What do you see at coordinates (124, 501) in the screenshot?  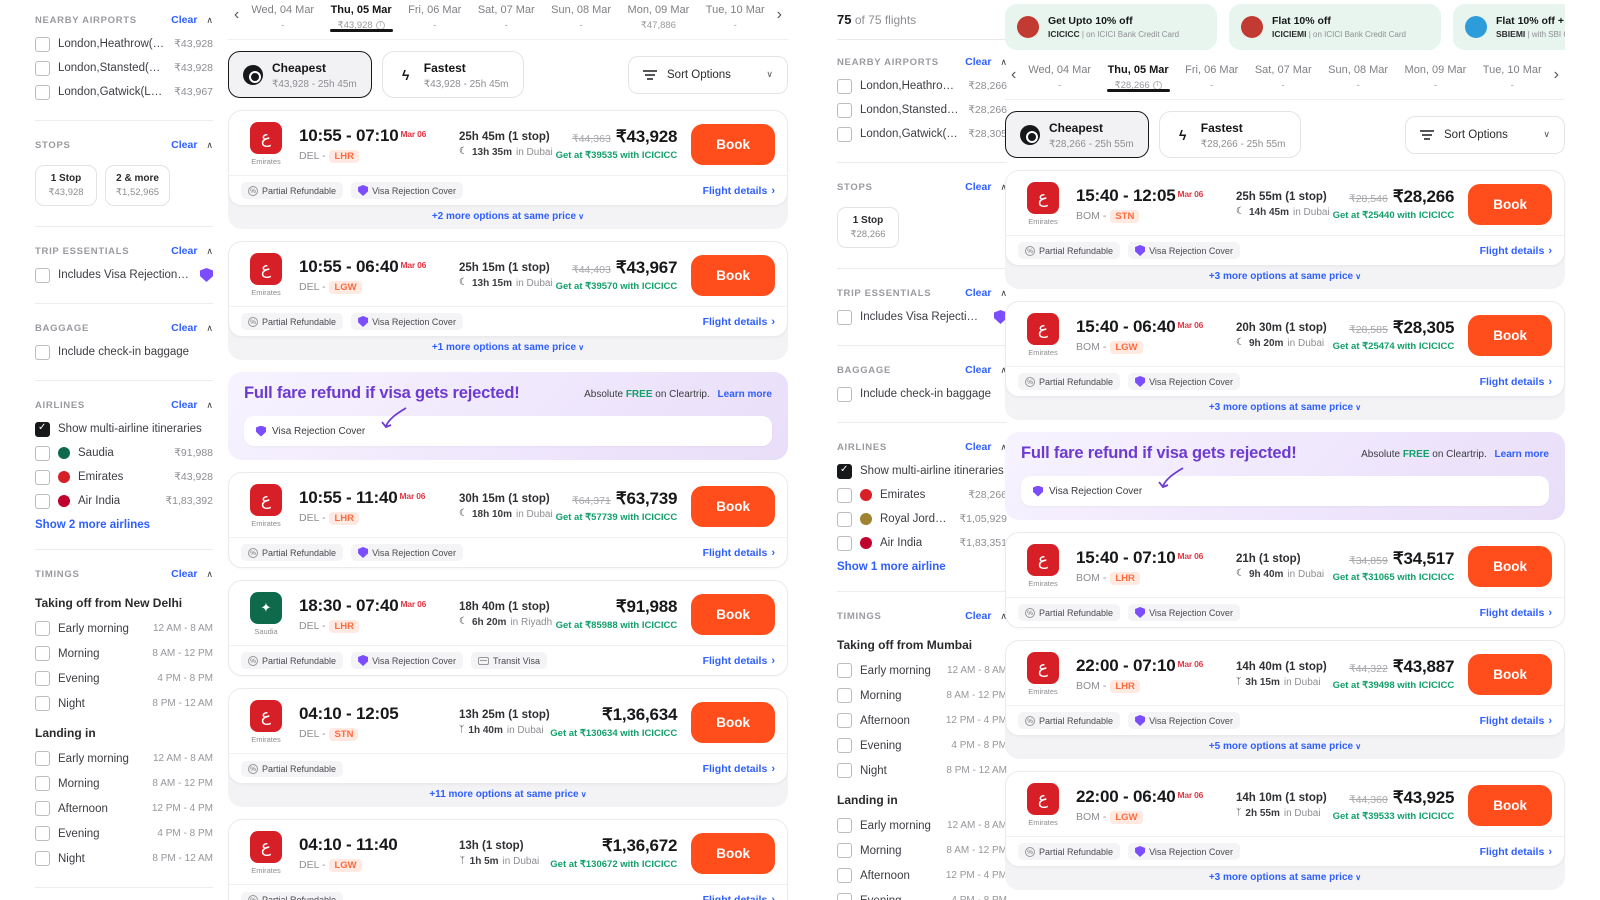 I see `airline-filter-row: Air India ₹1,83,392` at bounding box center [124, 501].